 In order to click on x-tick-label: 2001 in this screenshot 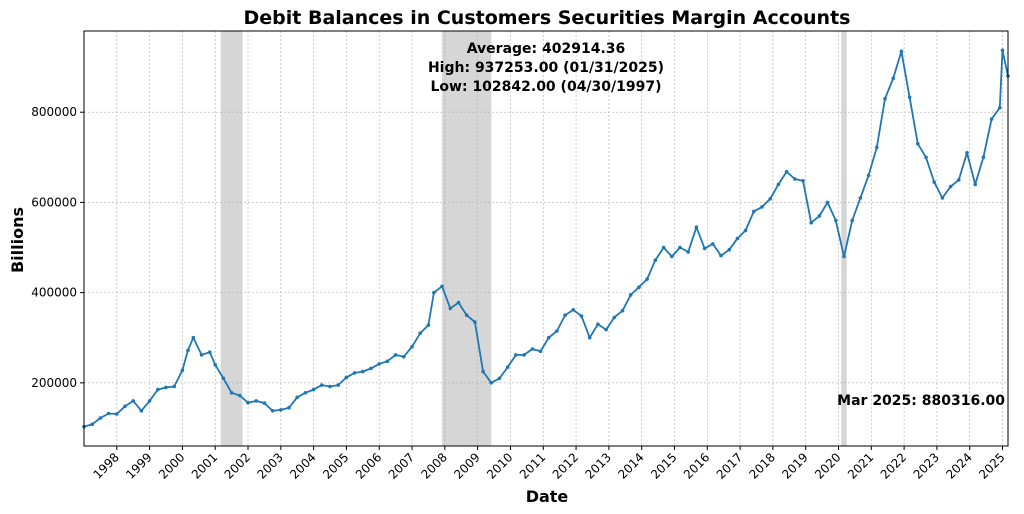, I will do `click(204, 465)`.